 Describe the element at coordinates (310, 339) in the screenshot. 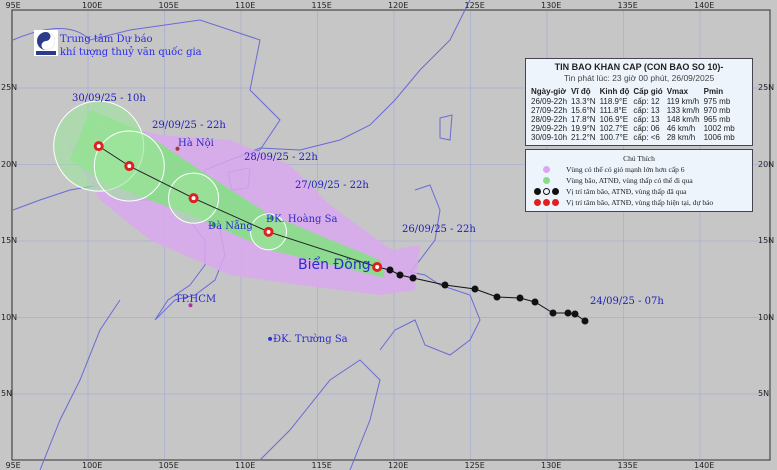

I see `label-truongsa: ĐK. Trường Sa` at that location.